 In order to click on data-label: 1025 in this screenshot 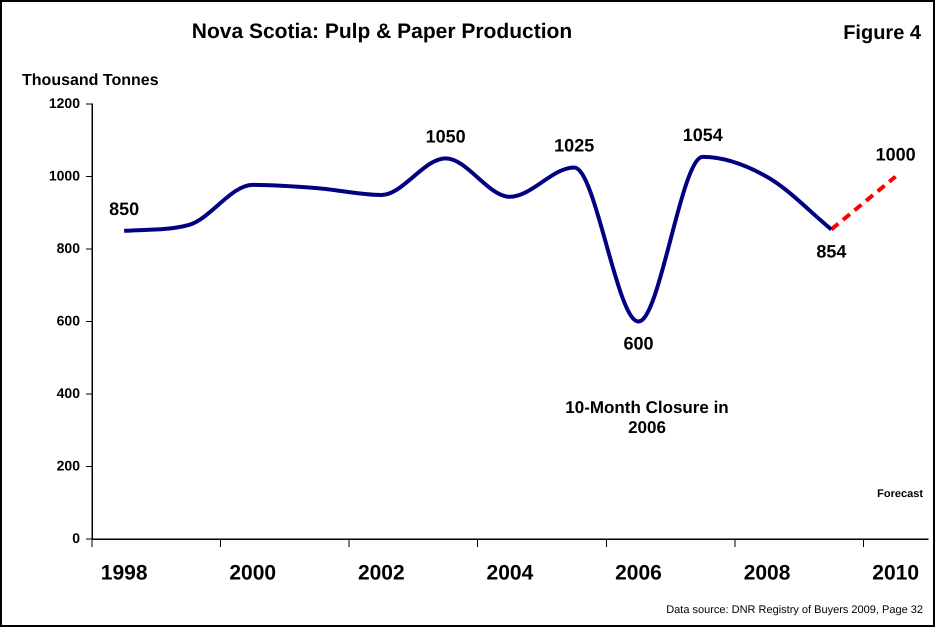, I will do `click(574, 145)`.